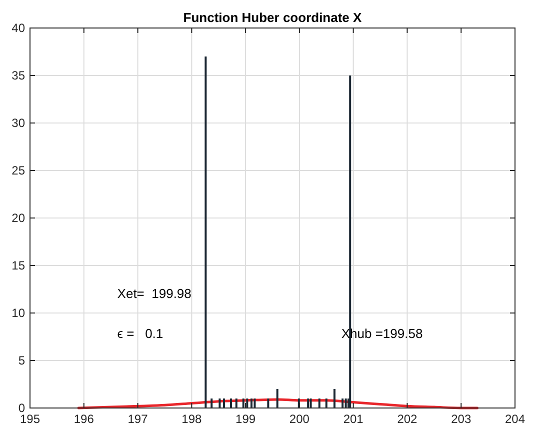 Image resolution: width=546 pixels, height=437 pixels. What do you see at coordinates (22, 361) in the screenshot?
I see `y-tick-label: 5` at bounding box center [22, 361].